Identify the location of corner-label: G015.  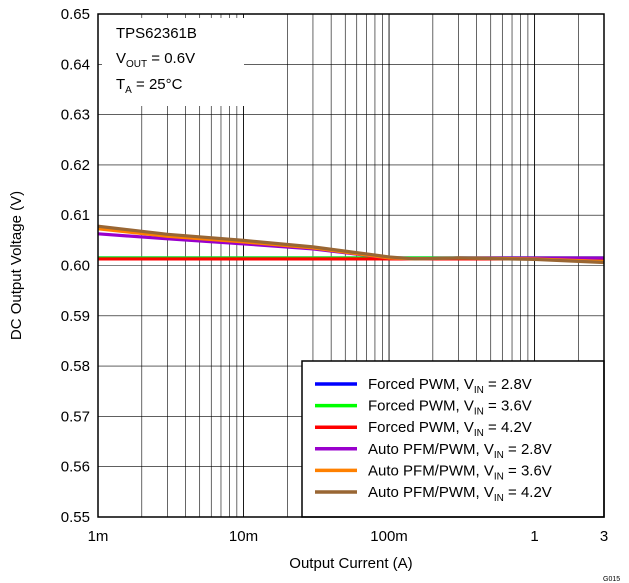
(611, 579).